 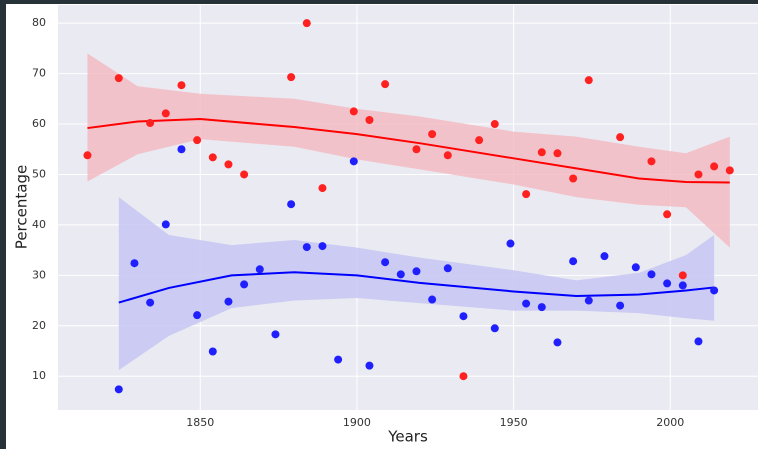 I want to click on y-tick-label: 30, so click(x=39, y=274).